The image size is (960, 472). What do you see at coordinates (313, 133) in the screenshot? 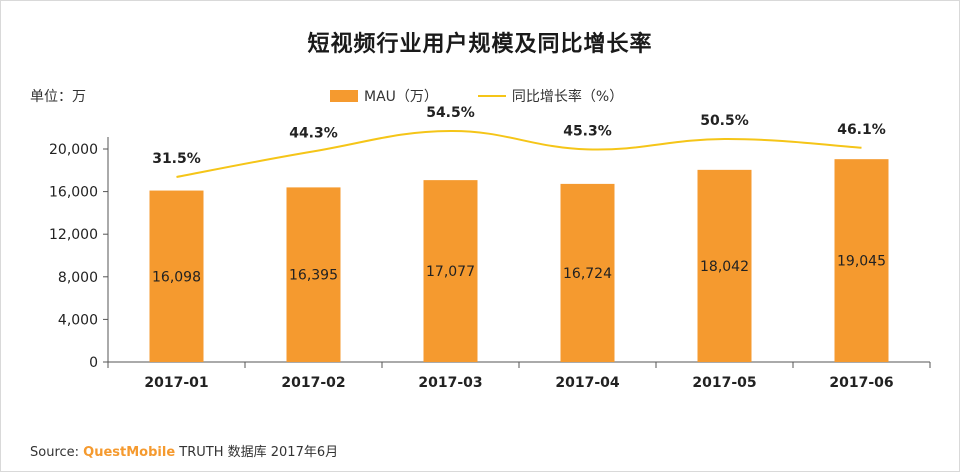
I see `growth-rate-label: 44.3%` at bounding box center [313, 133].